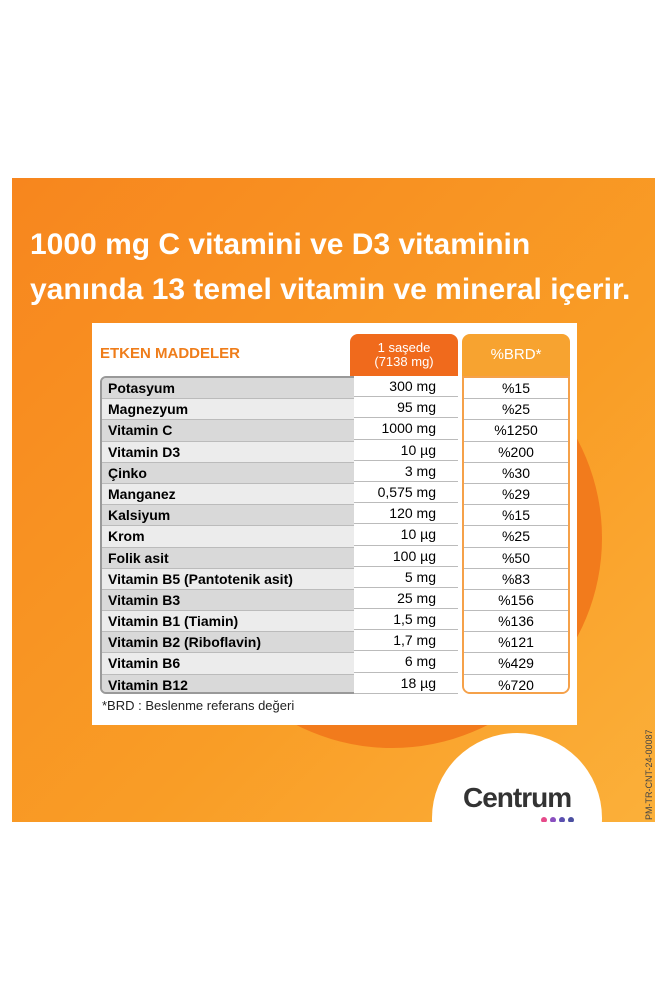 The image size is (667, 1000). What do you see at coordinates (516, 579) in the screenshot?
I see `brd-value: %83` at bounding box center [516, 579].